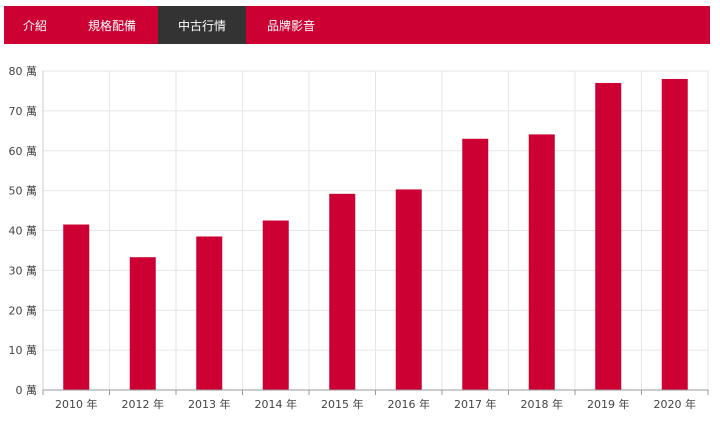  I want to click on y-tick-label: 0 萬, so click(27, 390).